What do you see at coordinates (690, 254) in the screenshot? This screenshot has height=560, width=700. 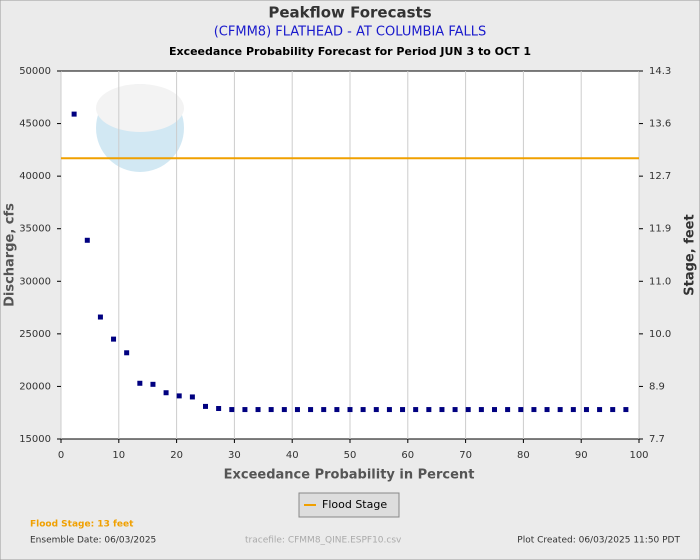 I see `y2-axis-label: Stage, feet` at bounding box center [690, 254].